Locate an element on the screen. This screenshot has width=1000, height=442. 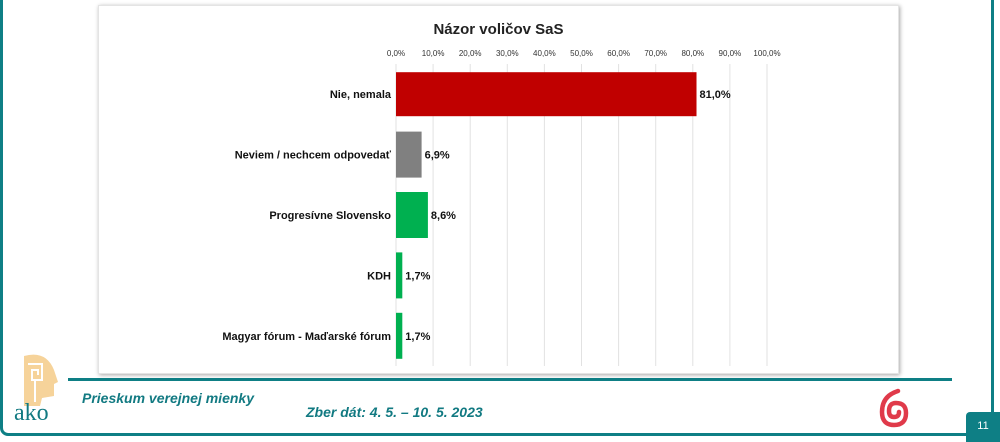
tick-label: 100,0% is located at coordinates (766, 53).